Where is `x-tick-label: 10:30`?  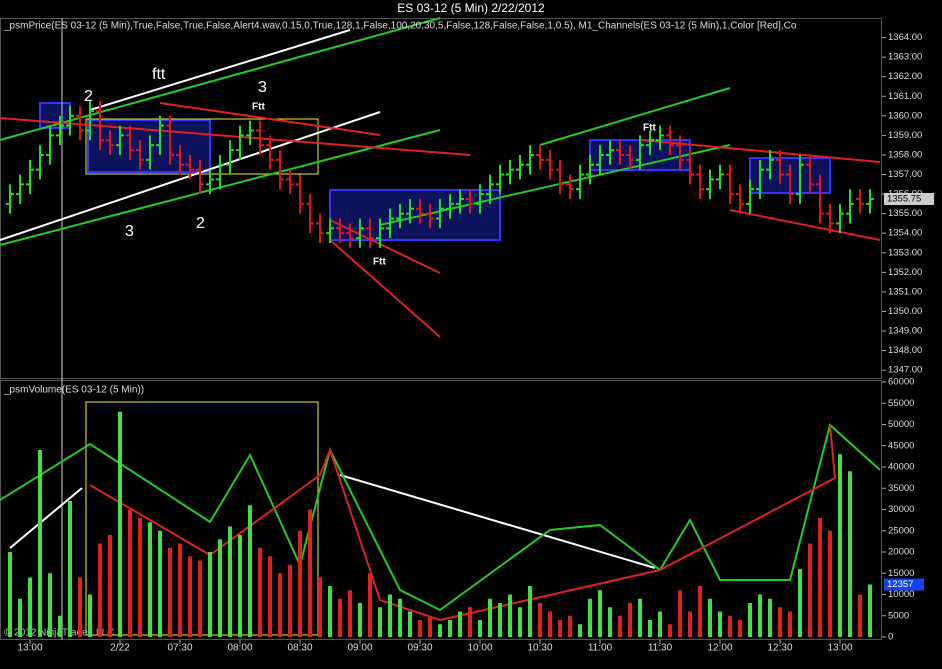 x-tick-label: 10:30 is located at coordinates (539, 648).